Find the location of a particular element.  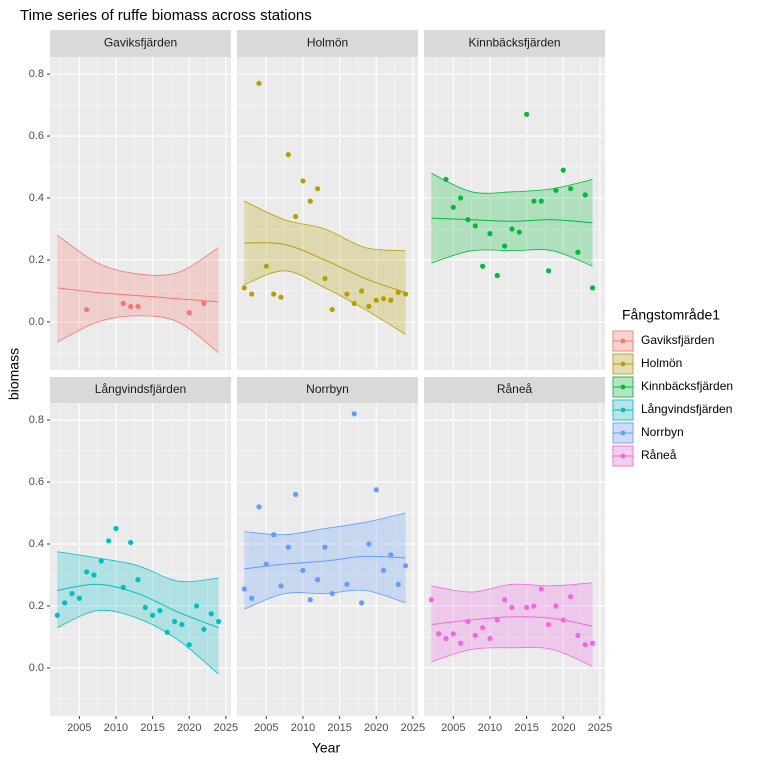

x-tick-label: 2015 is located at coordinates (152, 728).